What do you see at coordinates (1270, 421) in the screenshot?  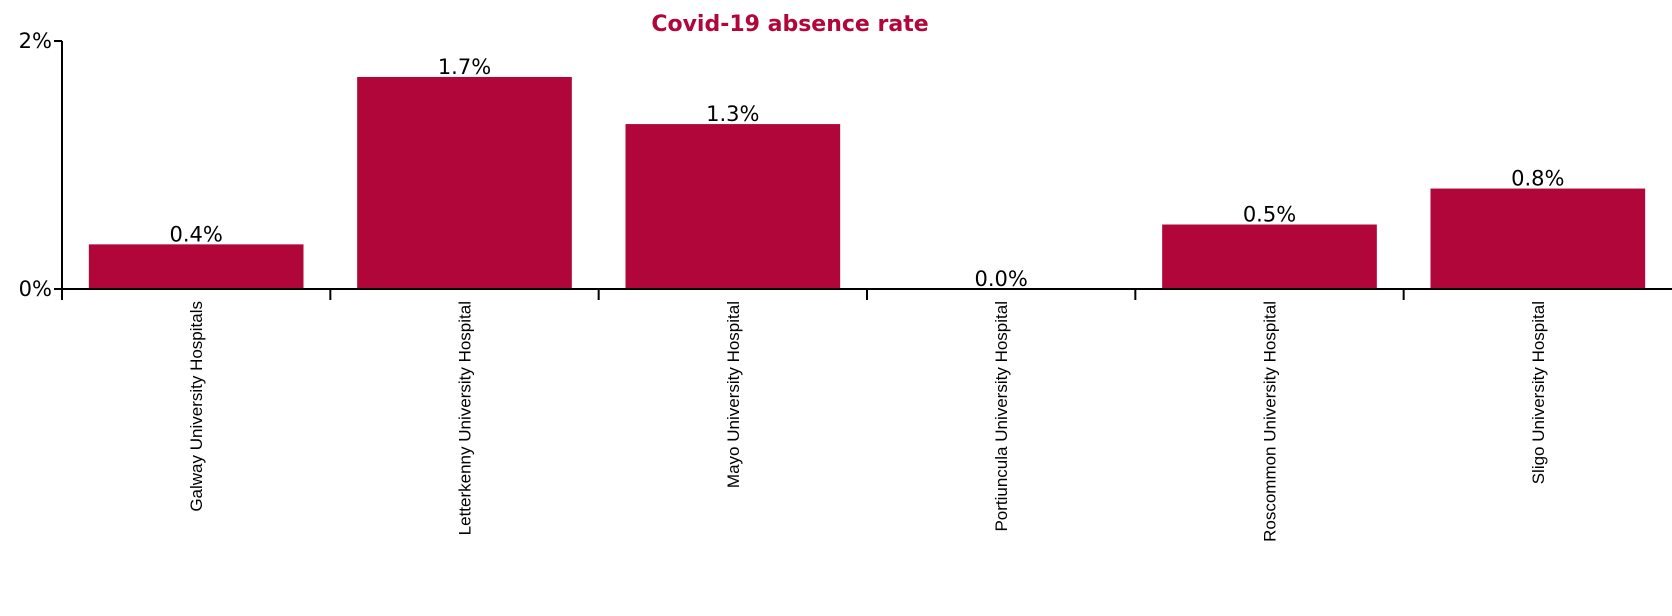 I see `x-tick-label: Roscommon University Hospital` at bounding box center [1270, 421].